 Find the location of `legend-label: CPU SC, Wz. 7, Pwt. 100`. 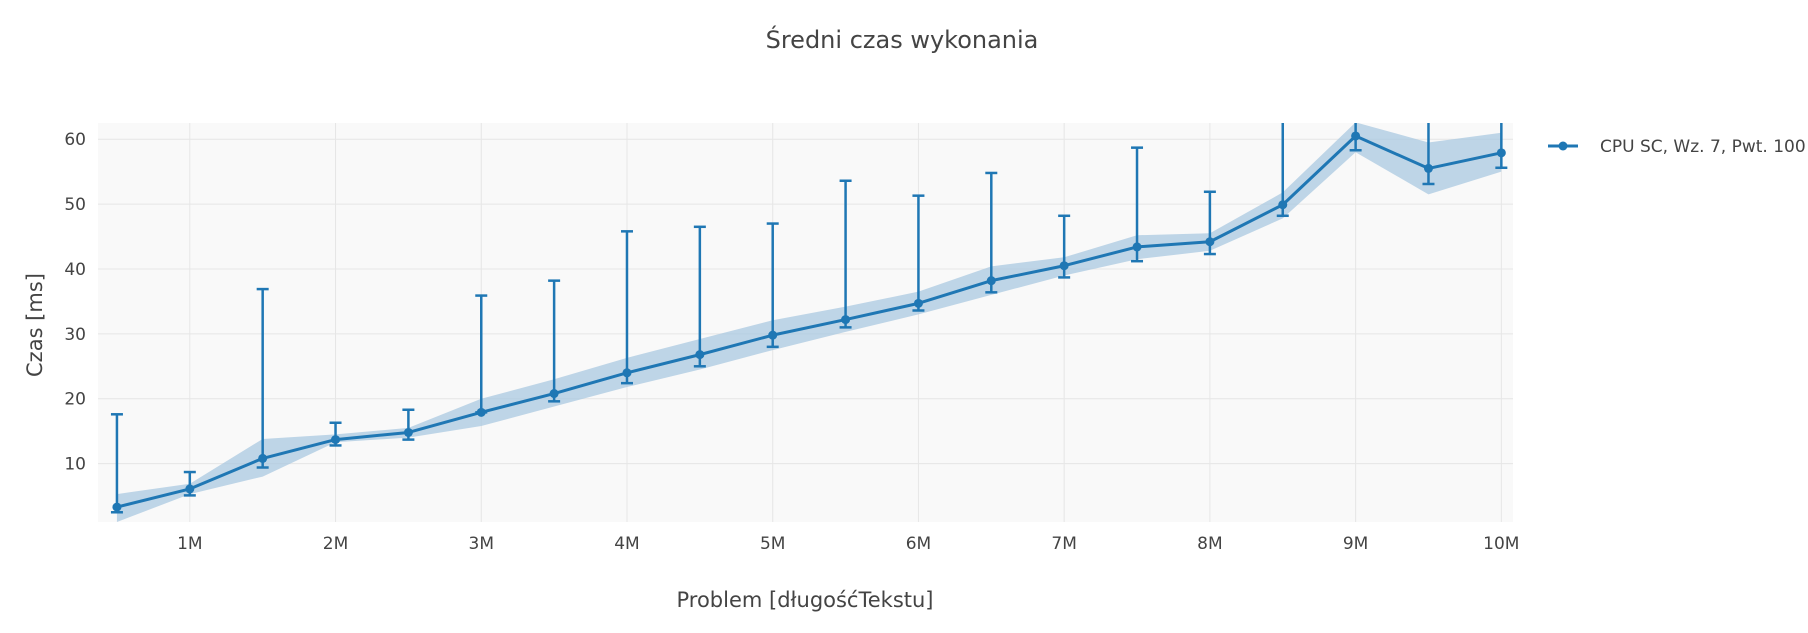

legend-label: CPU SC, Wz. 7, Pwt. 100 is located at coordinates (1703, 147).